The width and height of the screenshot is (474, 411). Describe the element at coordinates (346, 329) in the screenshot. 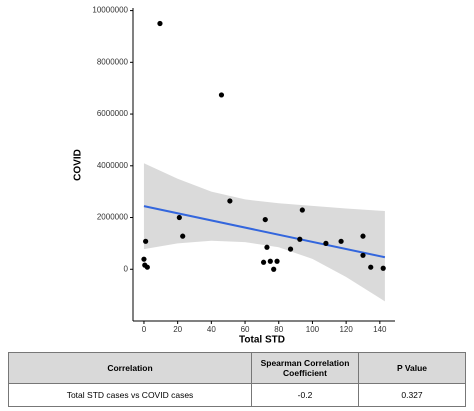

I see `x-tick-label: 120` at that location.